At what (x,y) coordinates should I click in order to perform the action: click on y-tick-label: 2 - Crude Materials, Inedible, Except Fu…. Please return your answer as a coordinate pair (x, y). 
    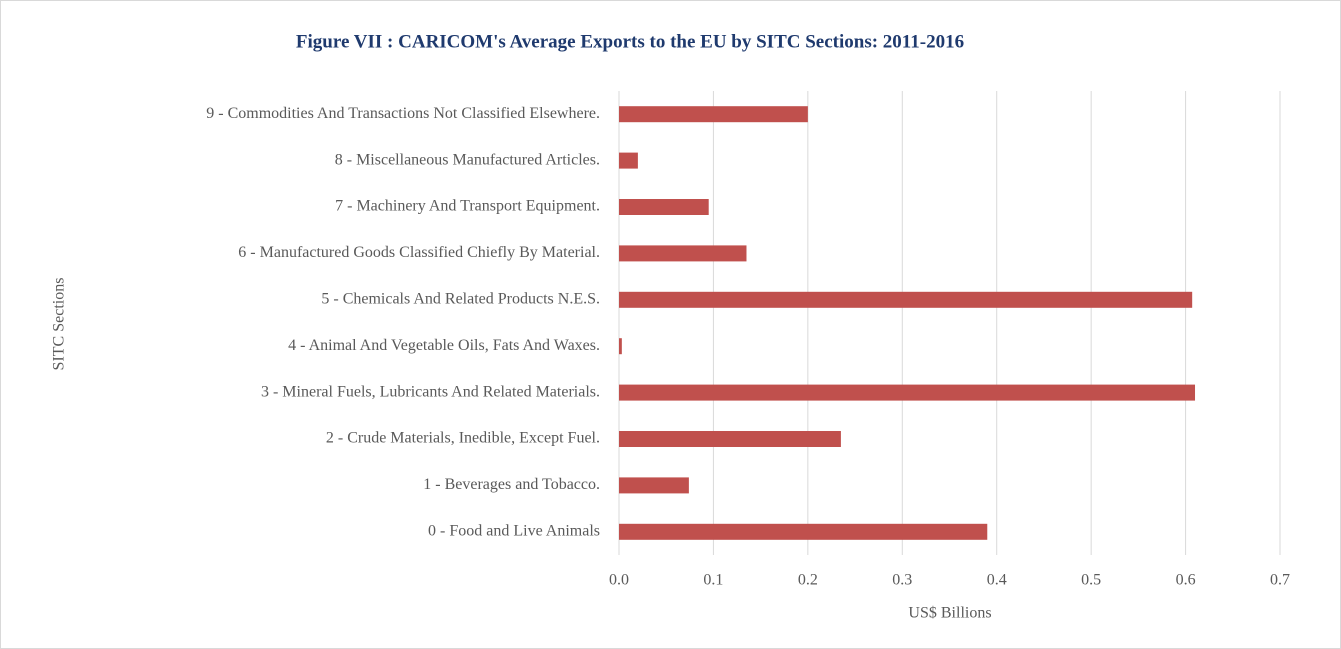
    Looking at the image, I should click on (463, 438).